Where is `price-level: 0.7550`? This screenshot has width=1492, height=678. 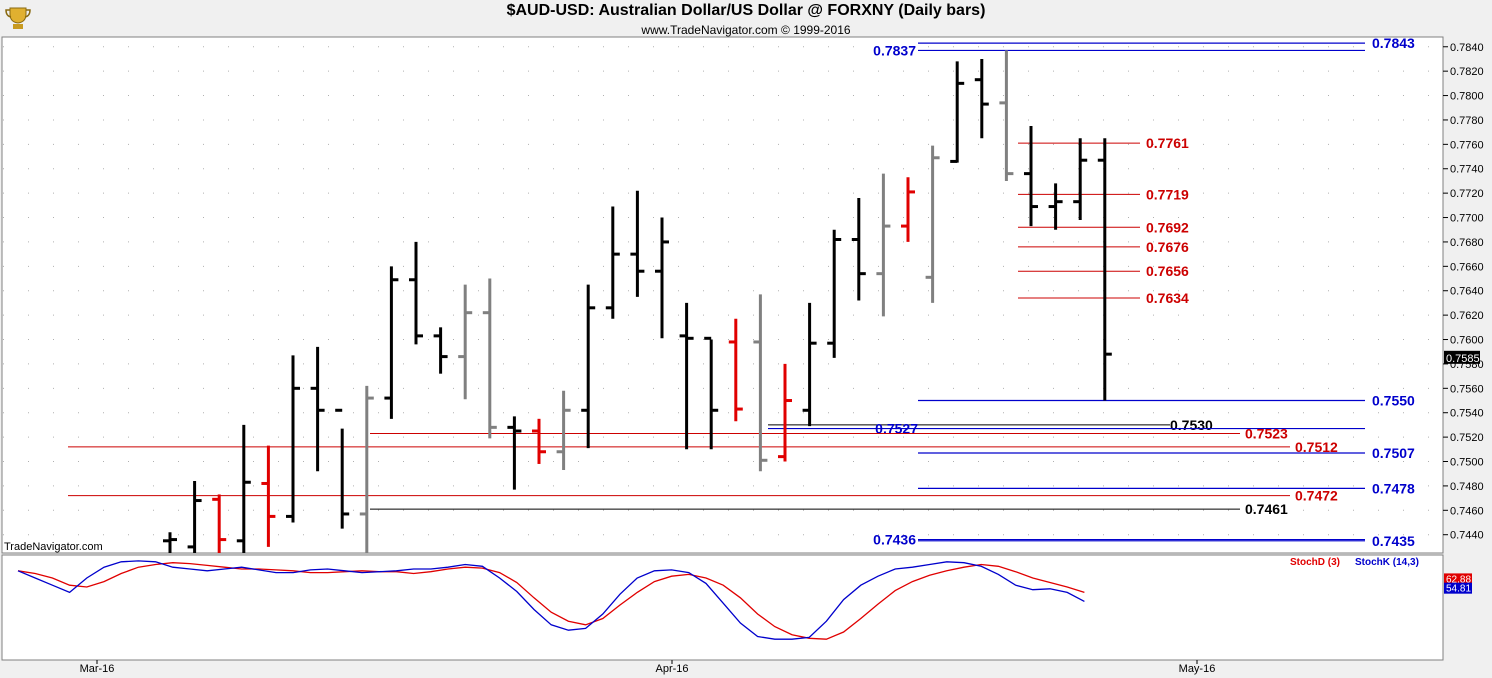
price-level: 0.7550 is located at coordinates (1166, 401).